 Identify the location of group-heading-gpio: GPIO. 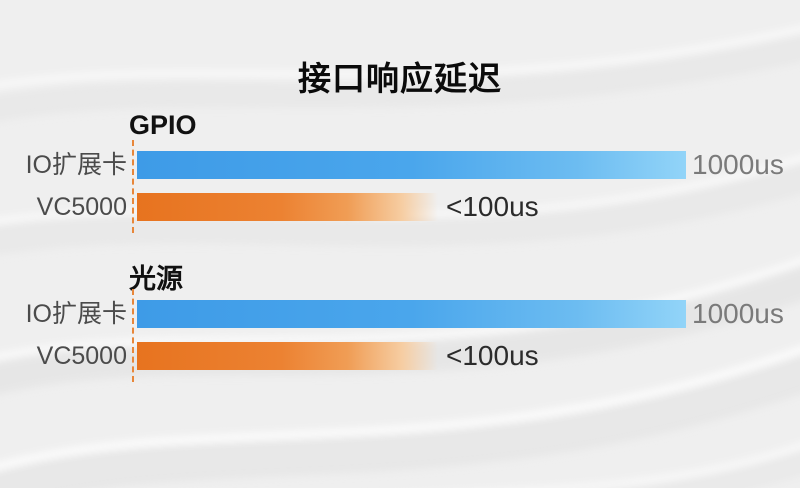
(163, 125).